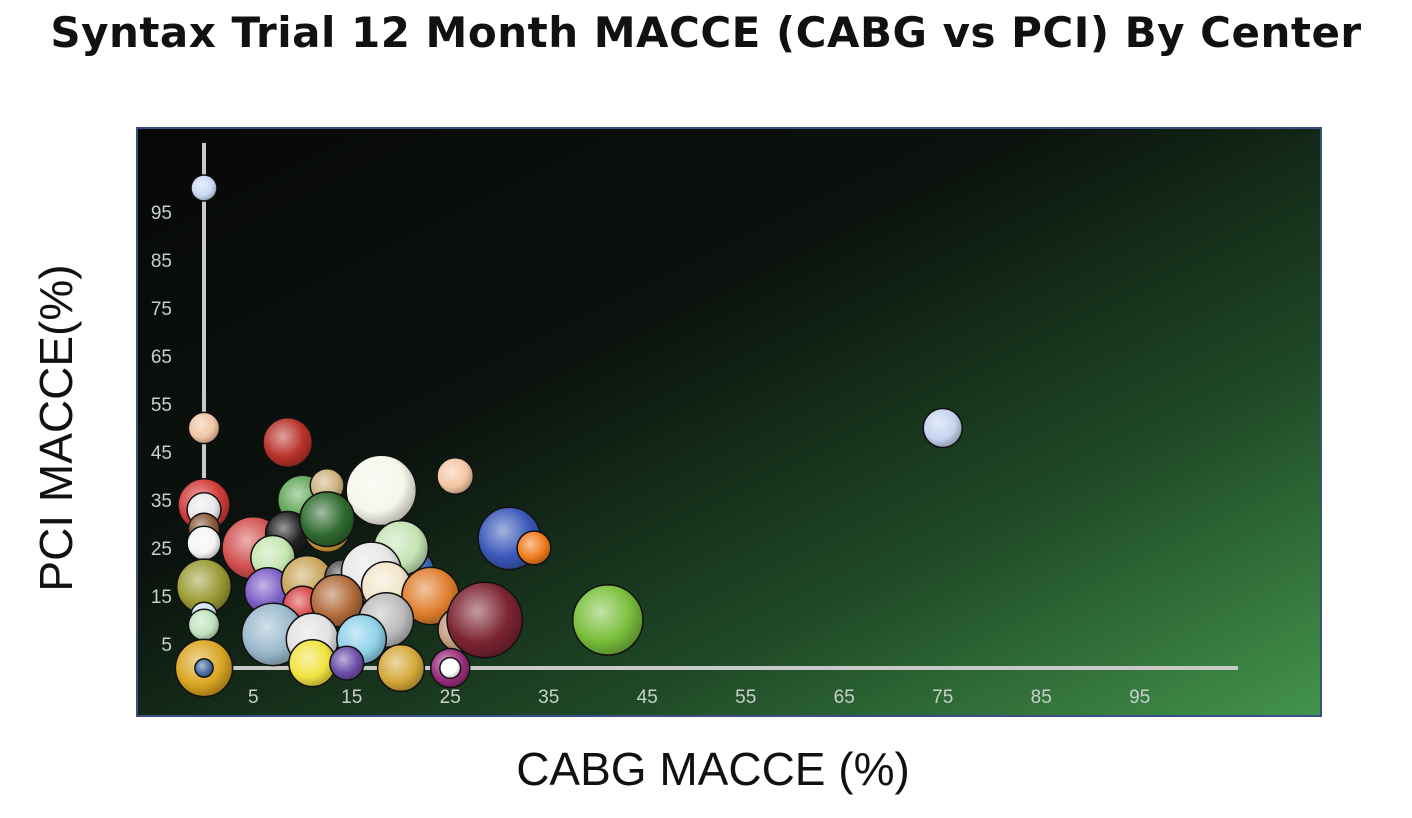  Describe the element at coordinates (450, 697) in the screenshot. I see `x-tick-label: 25` at that location.